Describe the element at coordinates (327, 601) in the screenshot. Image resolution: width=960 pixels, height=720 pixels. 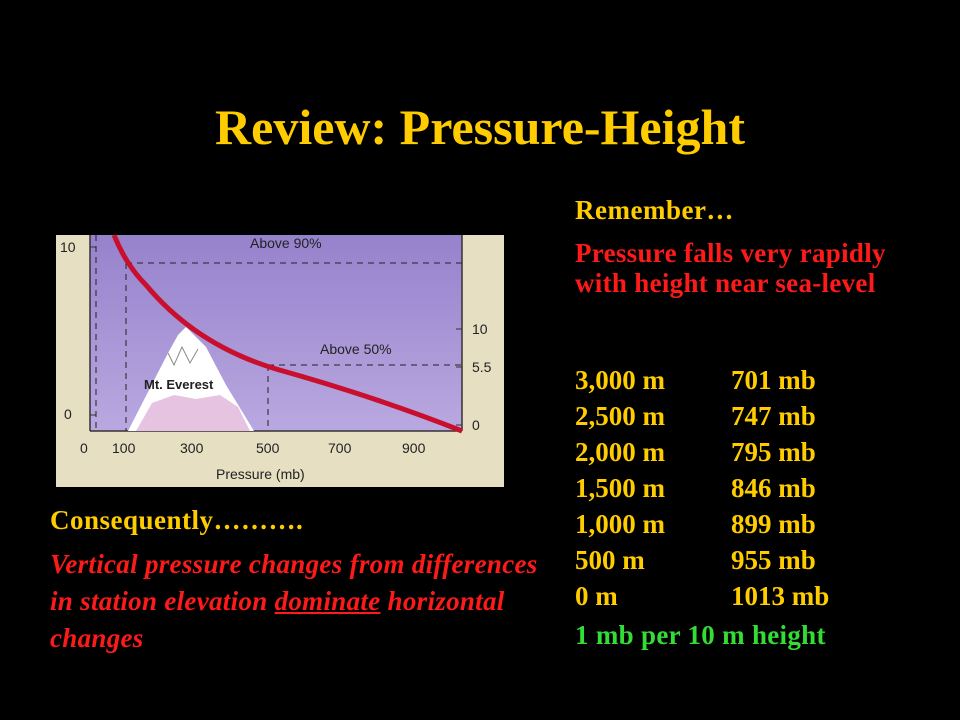
I see `explanation-underlined: dominate` at that location.